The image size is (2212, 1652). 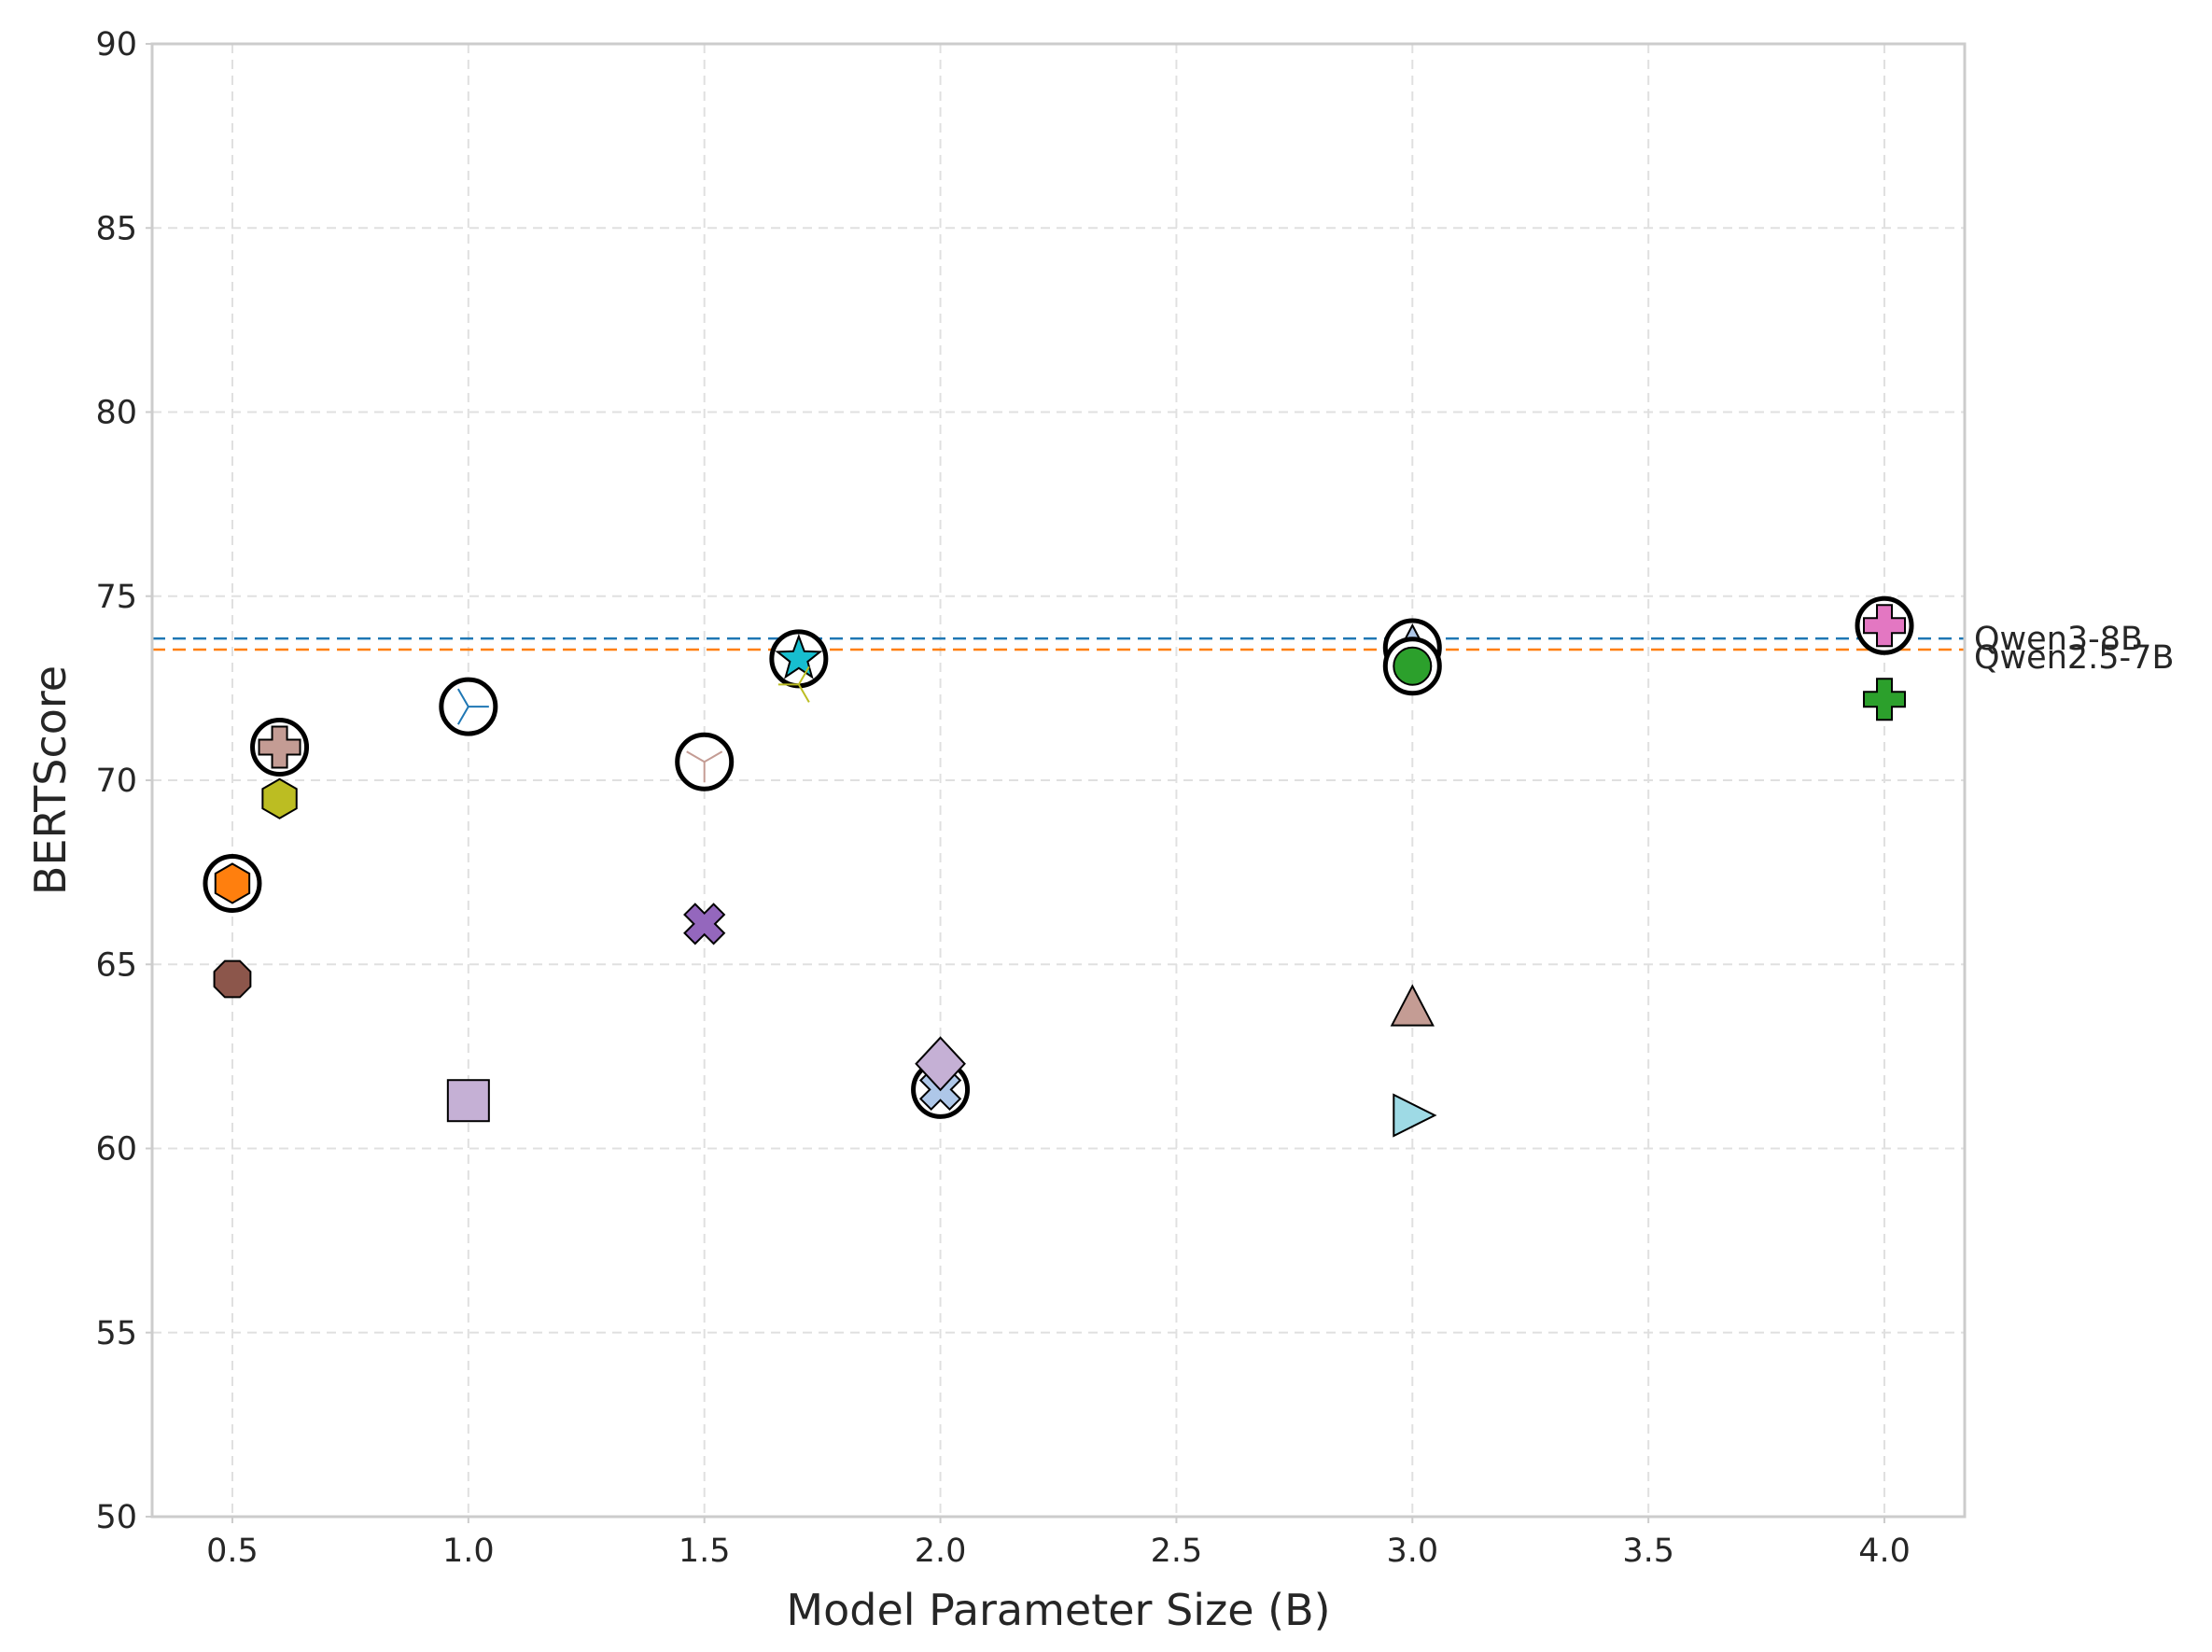 What do you see at coordinates (1058, 1610) in the screenshot?
I see `x-axis-label: Model Parameter Size (B)` at bounding box center [1058, 1610].